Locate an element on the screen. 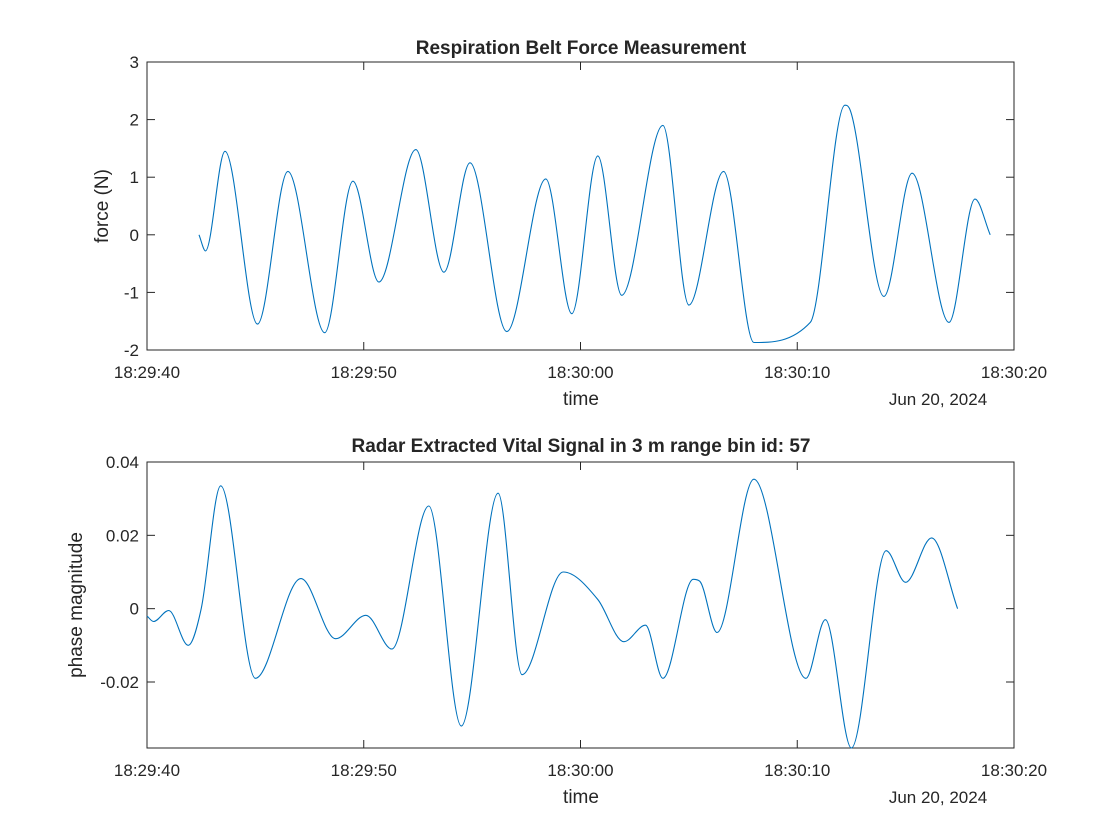 This screenshot has height=840, width=1120. y-tick-label: -1 is located at coordinates (131, 292).